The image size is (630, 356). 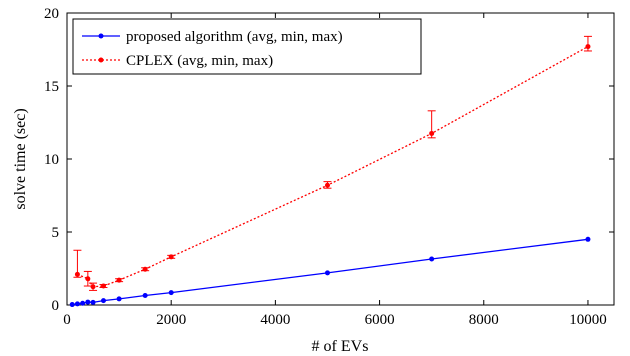 What do you see at coordinates (275, 320) in the screenshot?
I see `x-tick-label: 4000` at bounding box center [275, 320].